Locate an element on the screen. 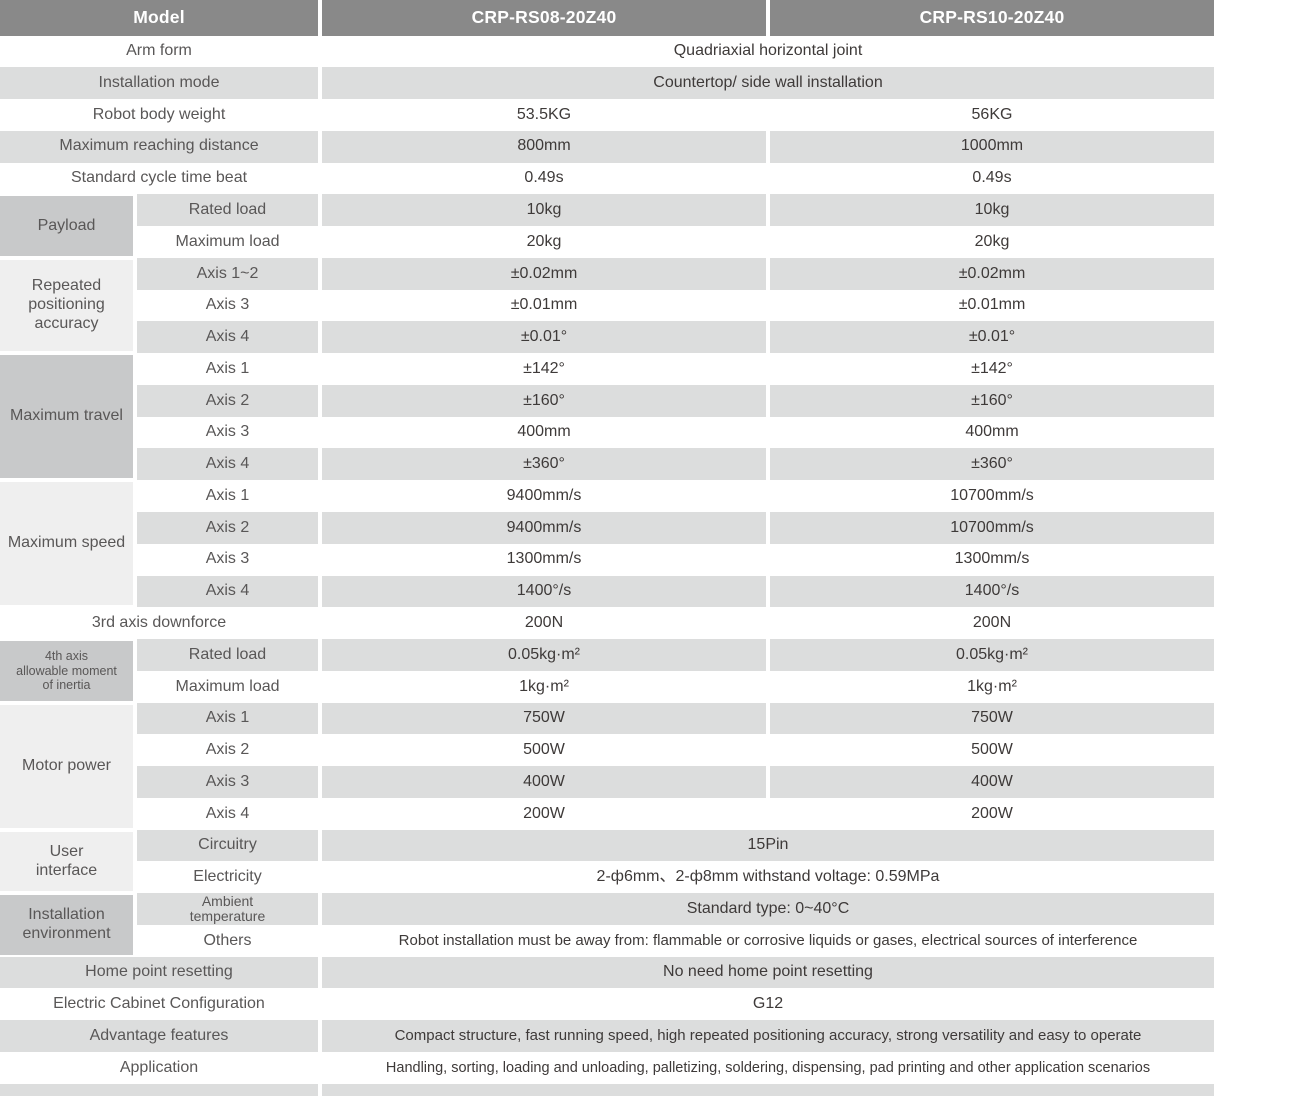 The width and height of the screenshot is (1312, 1096). header-model-label: Model is located at coordinates (159, 18).